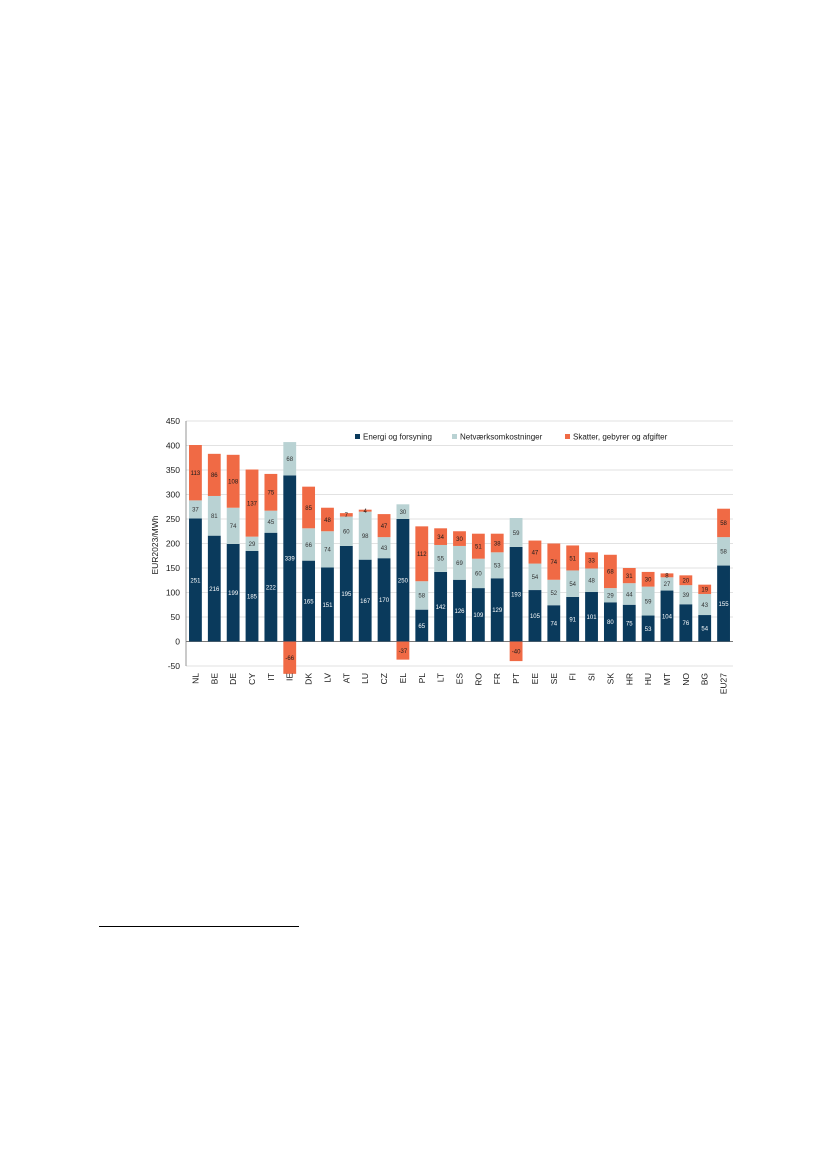 This screenshot has height=1169, width=827. What do you see at coordinates (497, 567) in the screenshot?
I see `data-label: 53` at bounding box center [497, 567].